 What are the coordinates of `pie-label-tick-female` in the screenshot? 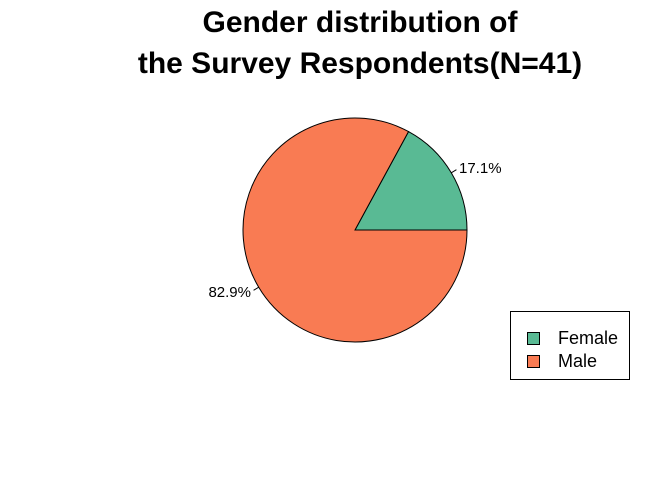 It's located at (454, 171).